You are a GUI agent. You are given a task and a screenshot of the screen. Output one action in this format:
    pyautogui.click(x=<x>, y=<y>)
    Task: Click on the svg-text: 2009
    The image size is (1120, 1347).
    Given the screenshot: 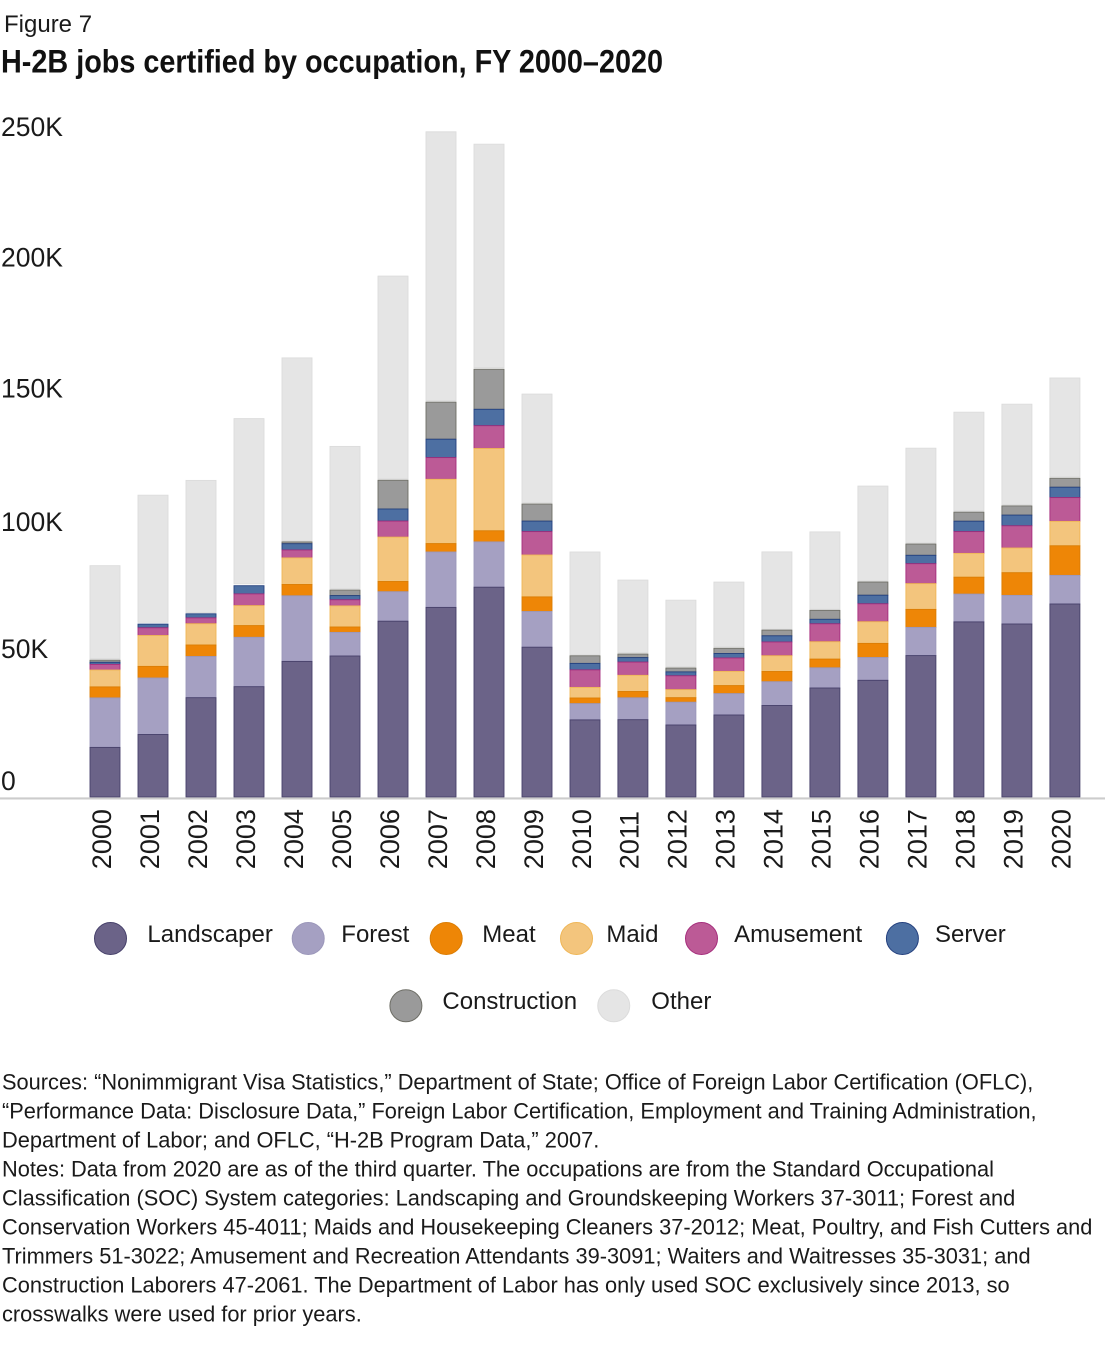 What is the action you would take?
    pyautogui.click(x=534, y=839)
    